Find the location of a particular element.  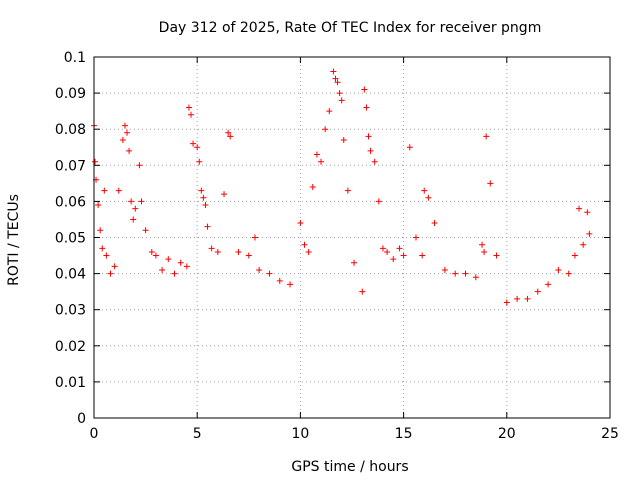

x-tick-label: 10 is located at coordinates (300, 434).